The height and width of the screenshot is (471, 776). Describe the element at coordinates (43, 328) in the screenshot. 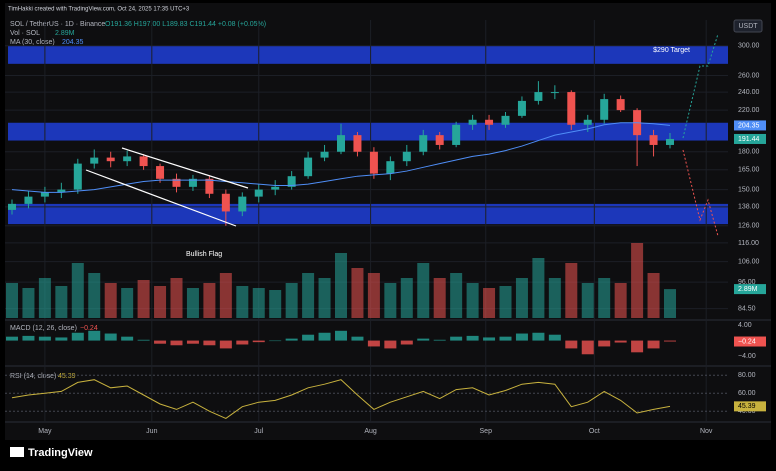

I see `macd-title: MACD (12, 26, close)` at that location.